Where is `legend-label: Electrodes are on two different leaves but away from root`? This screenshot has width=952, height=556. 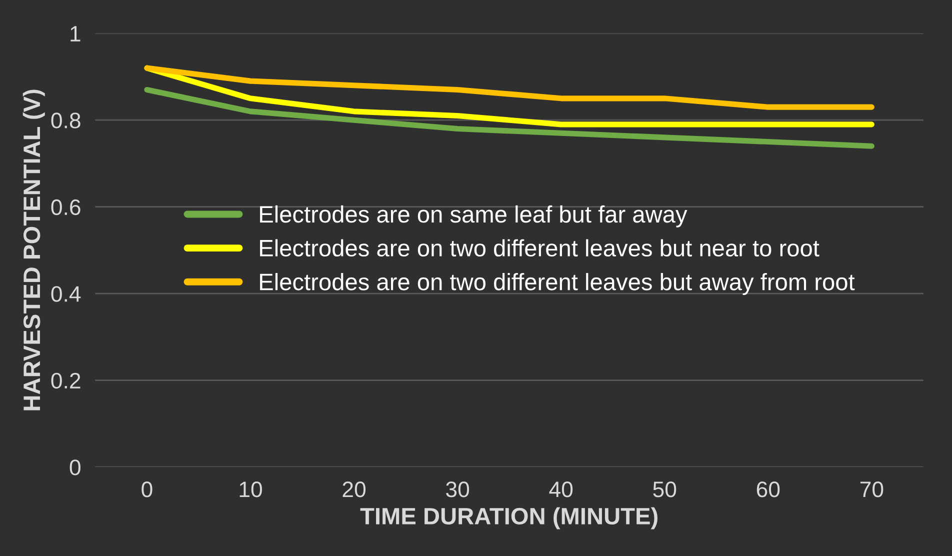
legend-label: Electrodes are on two different leaves but away from root is located at coordinates (557, 284).